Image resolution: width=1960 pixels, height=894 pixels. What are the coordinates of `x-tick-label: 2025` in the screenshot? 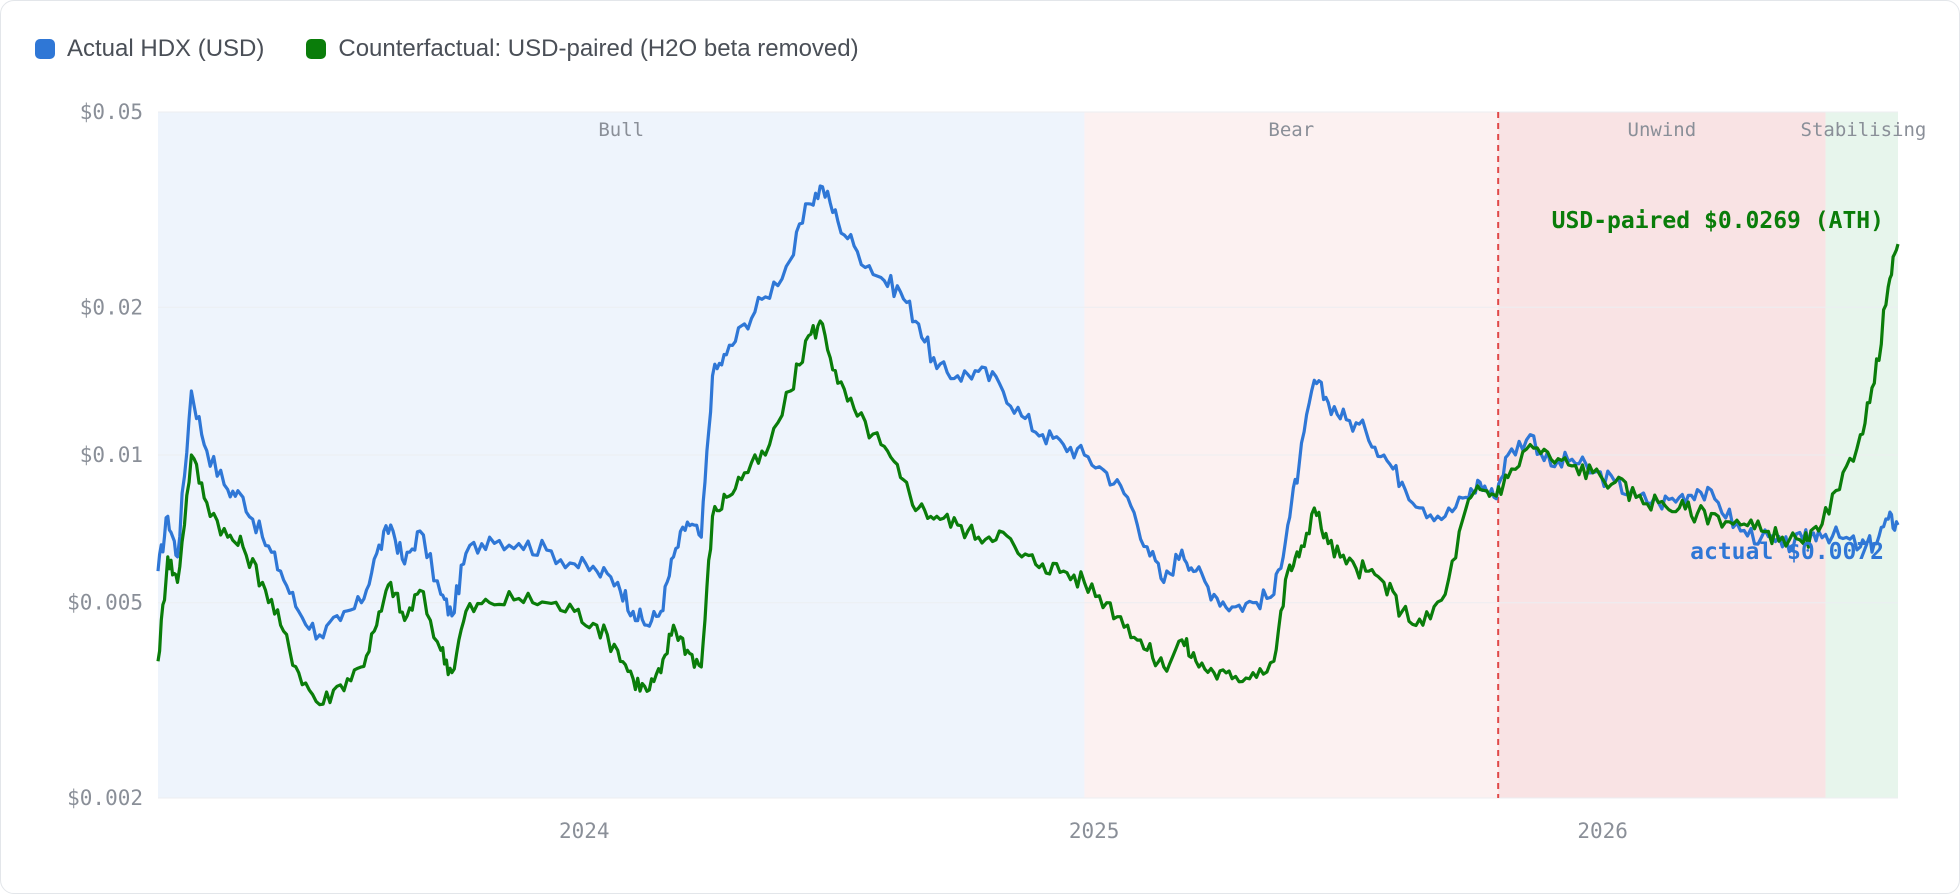 It's located at (1094, 831).